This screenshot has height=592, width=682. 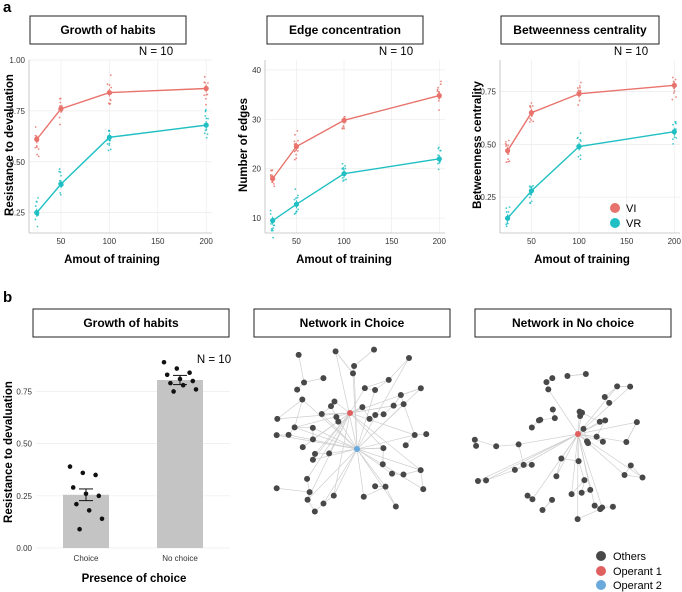 What do you see at coordinates (344, 241) in the screenshot?
I see `x-tick-label: 100` at bounding box center [344, 241].